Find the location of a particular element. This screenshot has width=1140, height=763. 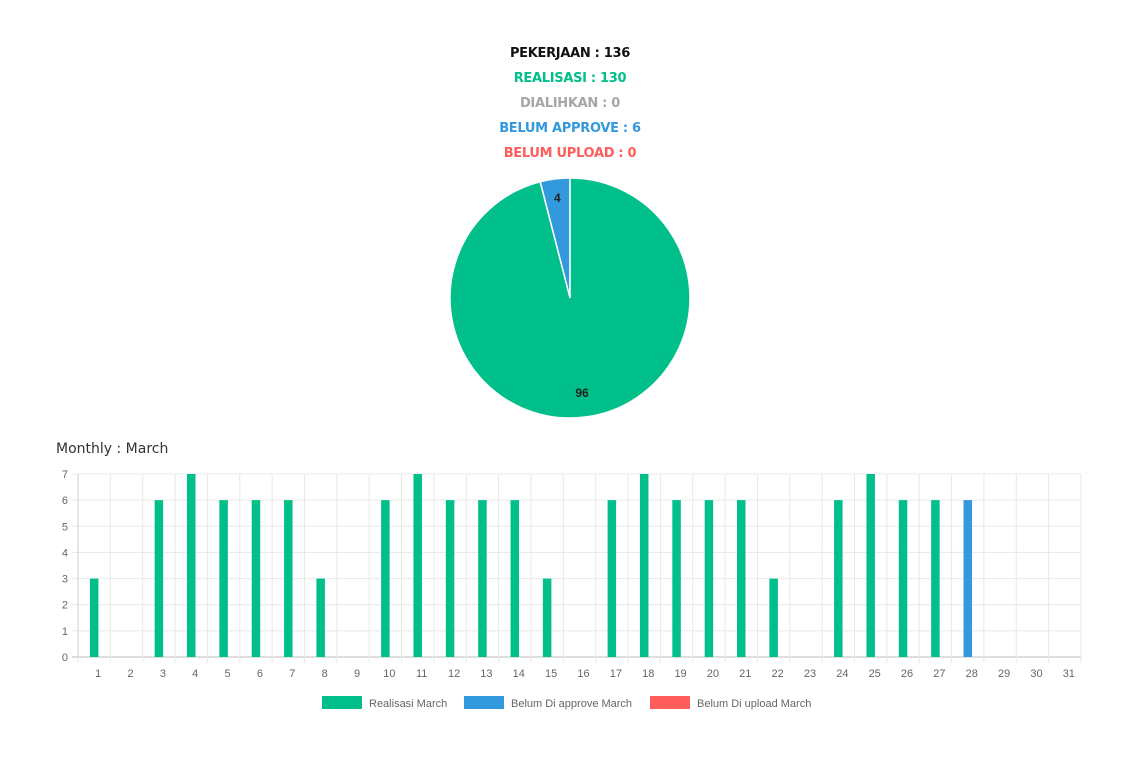

dialihkan-total: DIALIHKAN : 0 is located at coordinates (570, 103).